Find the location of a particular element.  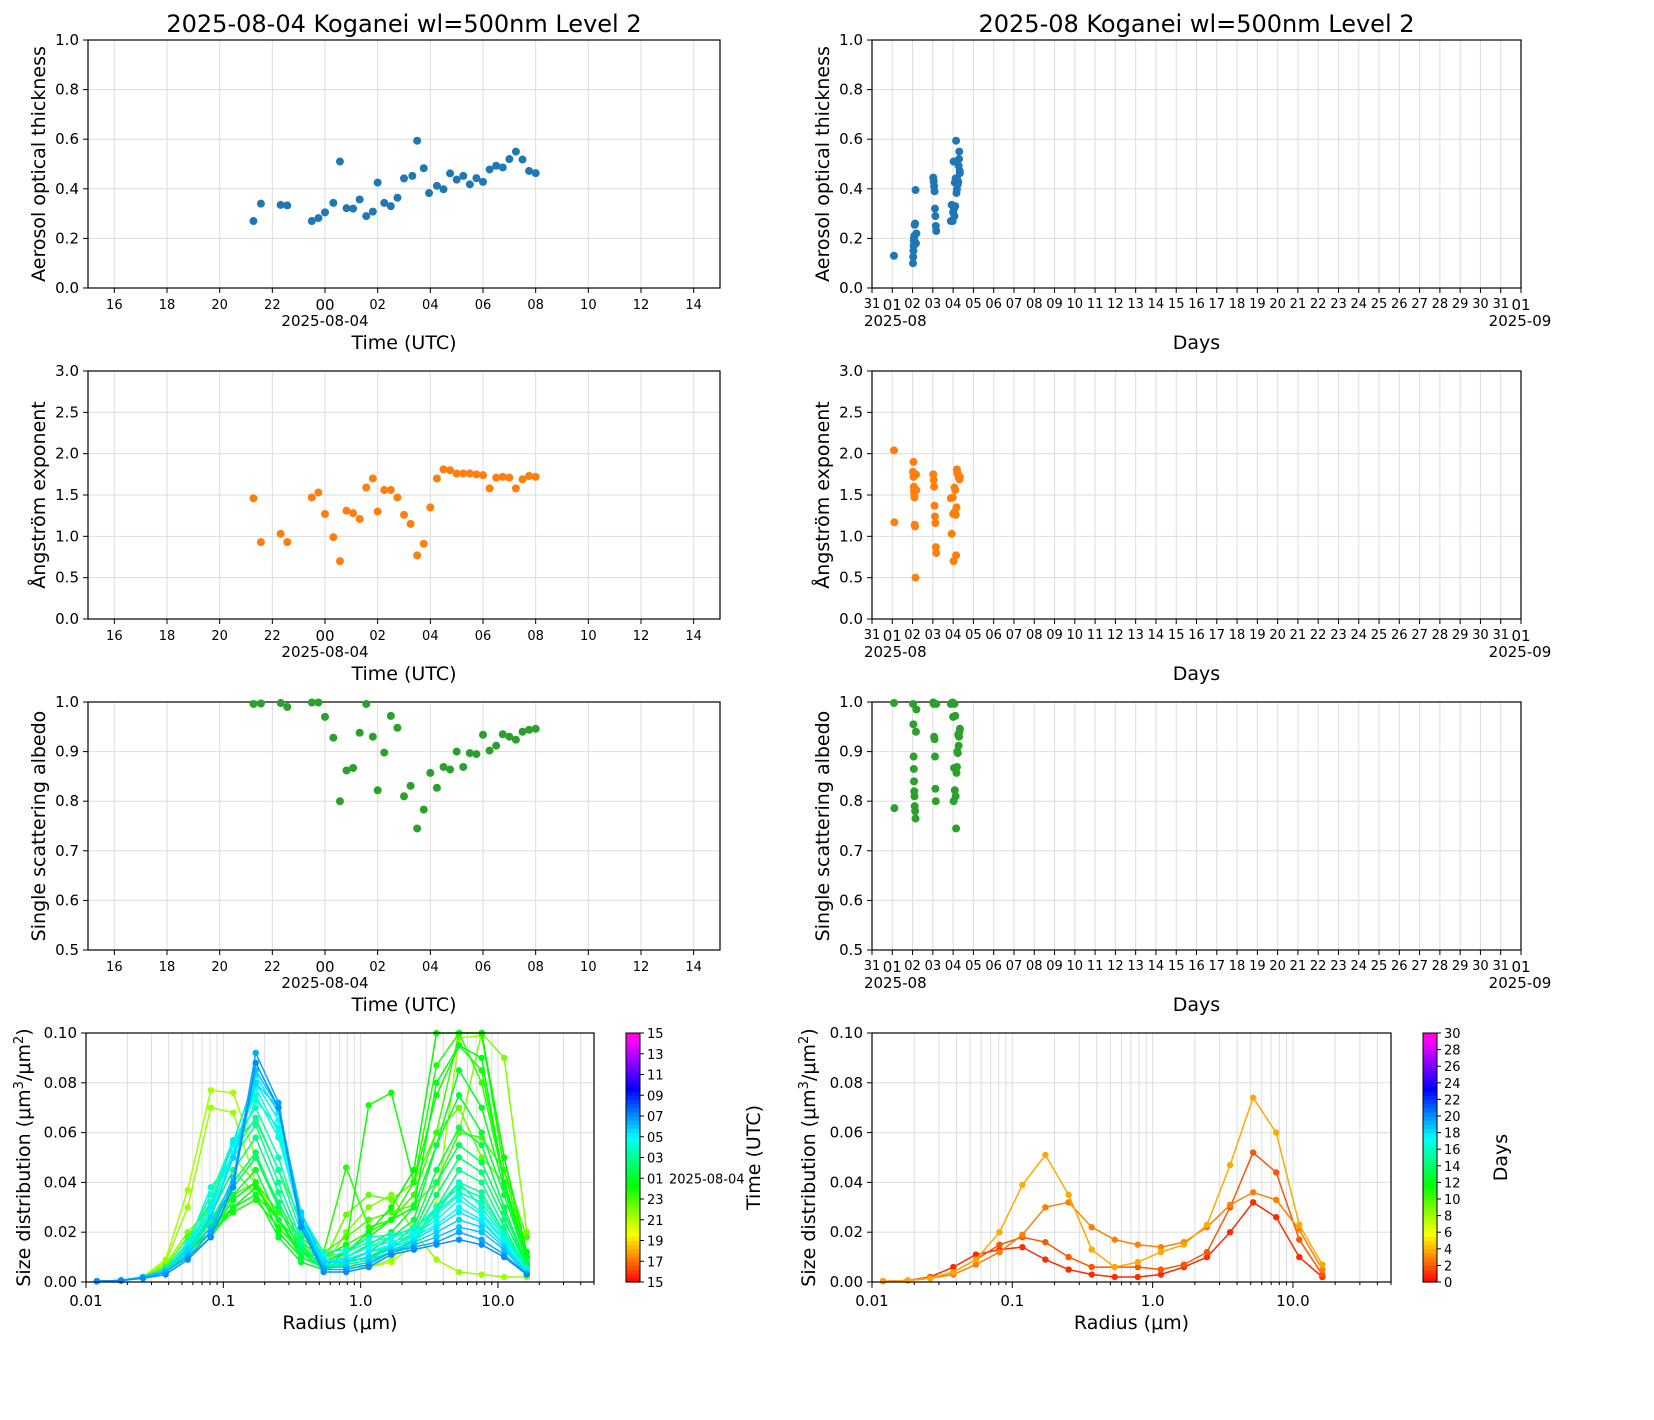

x-tick-label: 23 is located at coordinates (1338, 966).